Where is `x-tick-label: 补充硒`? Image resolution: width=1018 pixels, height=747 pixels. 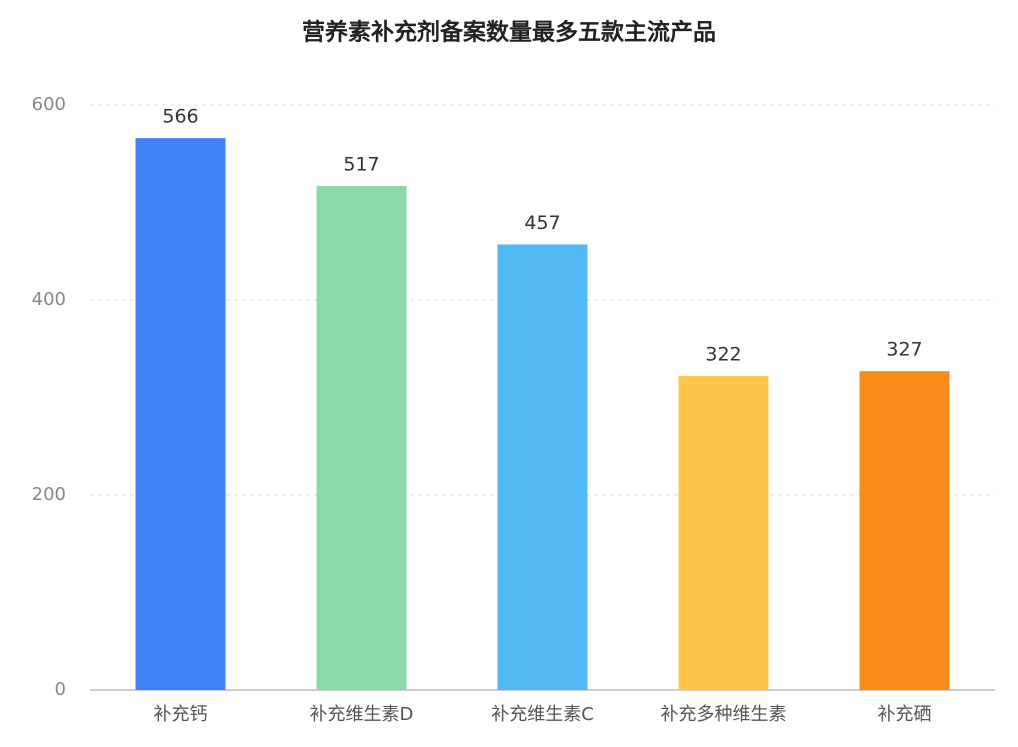 x-tick-label: 补充硒 is located at coordinates (905, 714).